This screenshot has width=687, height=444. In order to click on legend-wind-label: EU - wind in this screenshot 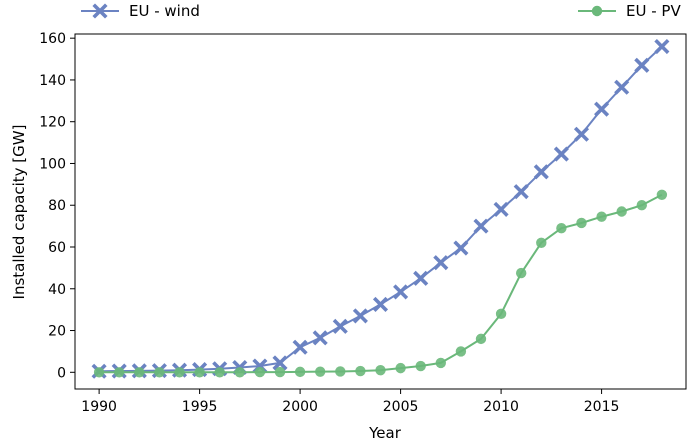, I will do `click(164, 11)`.